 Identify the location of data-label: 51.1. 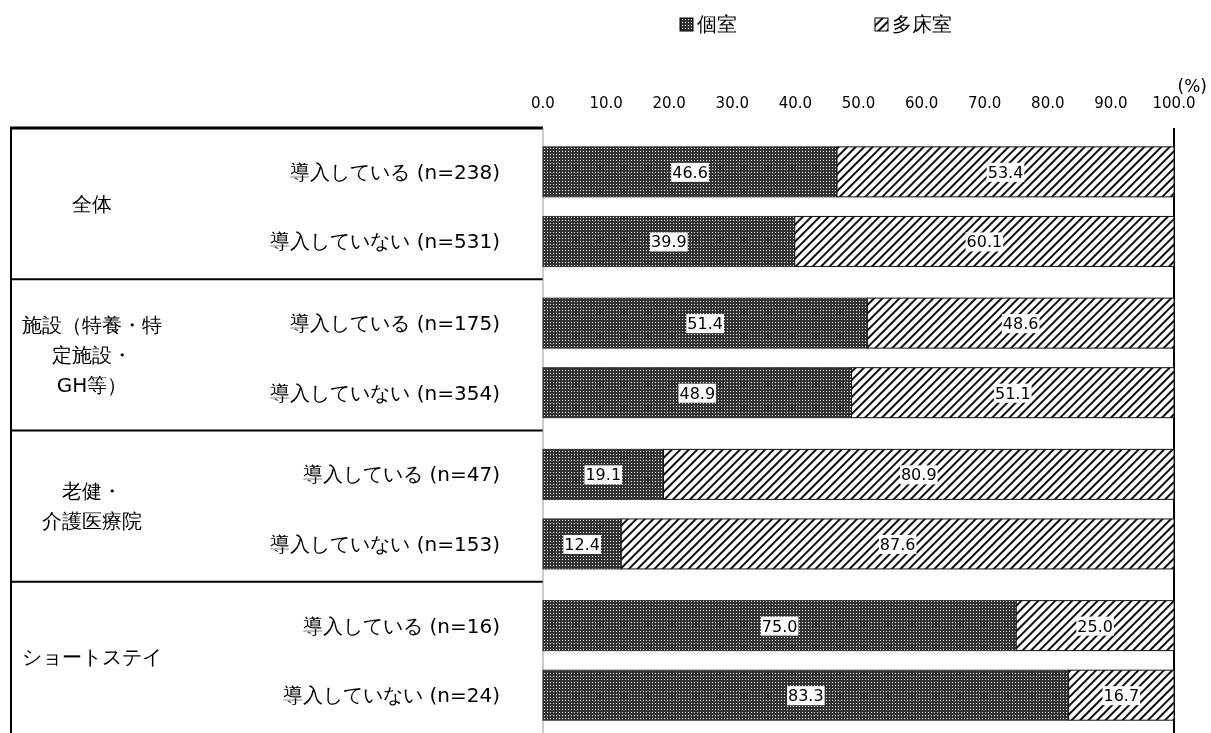
(1012, 393).